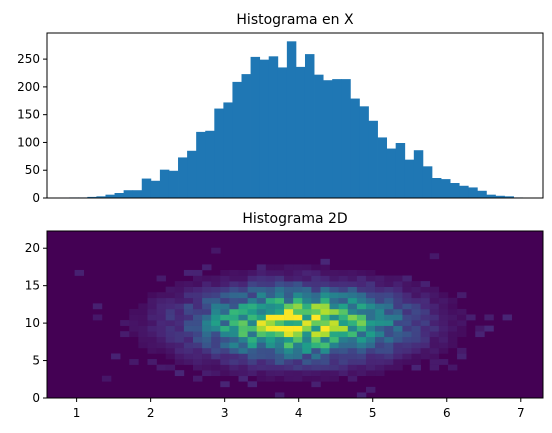  What do you see at coordinates (77, 413) in the screenshot?
I see `x-tick-label: 1` at bounding box center [77, 413].